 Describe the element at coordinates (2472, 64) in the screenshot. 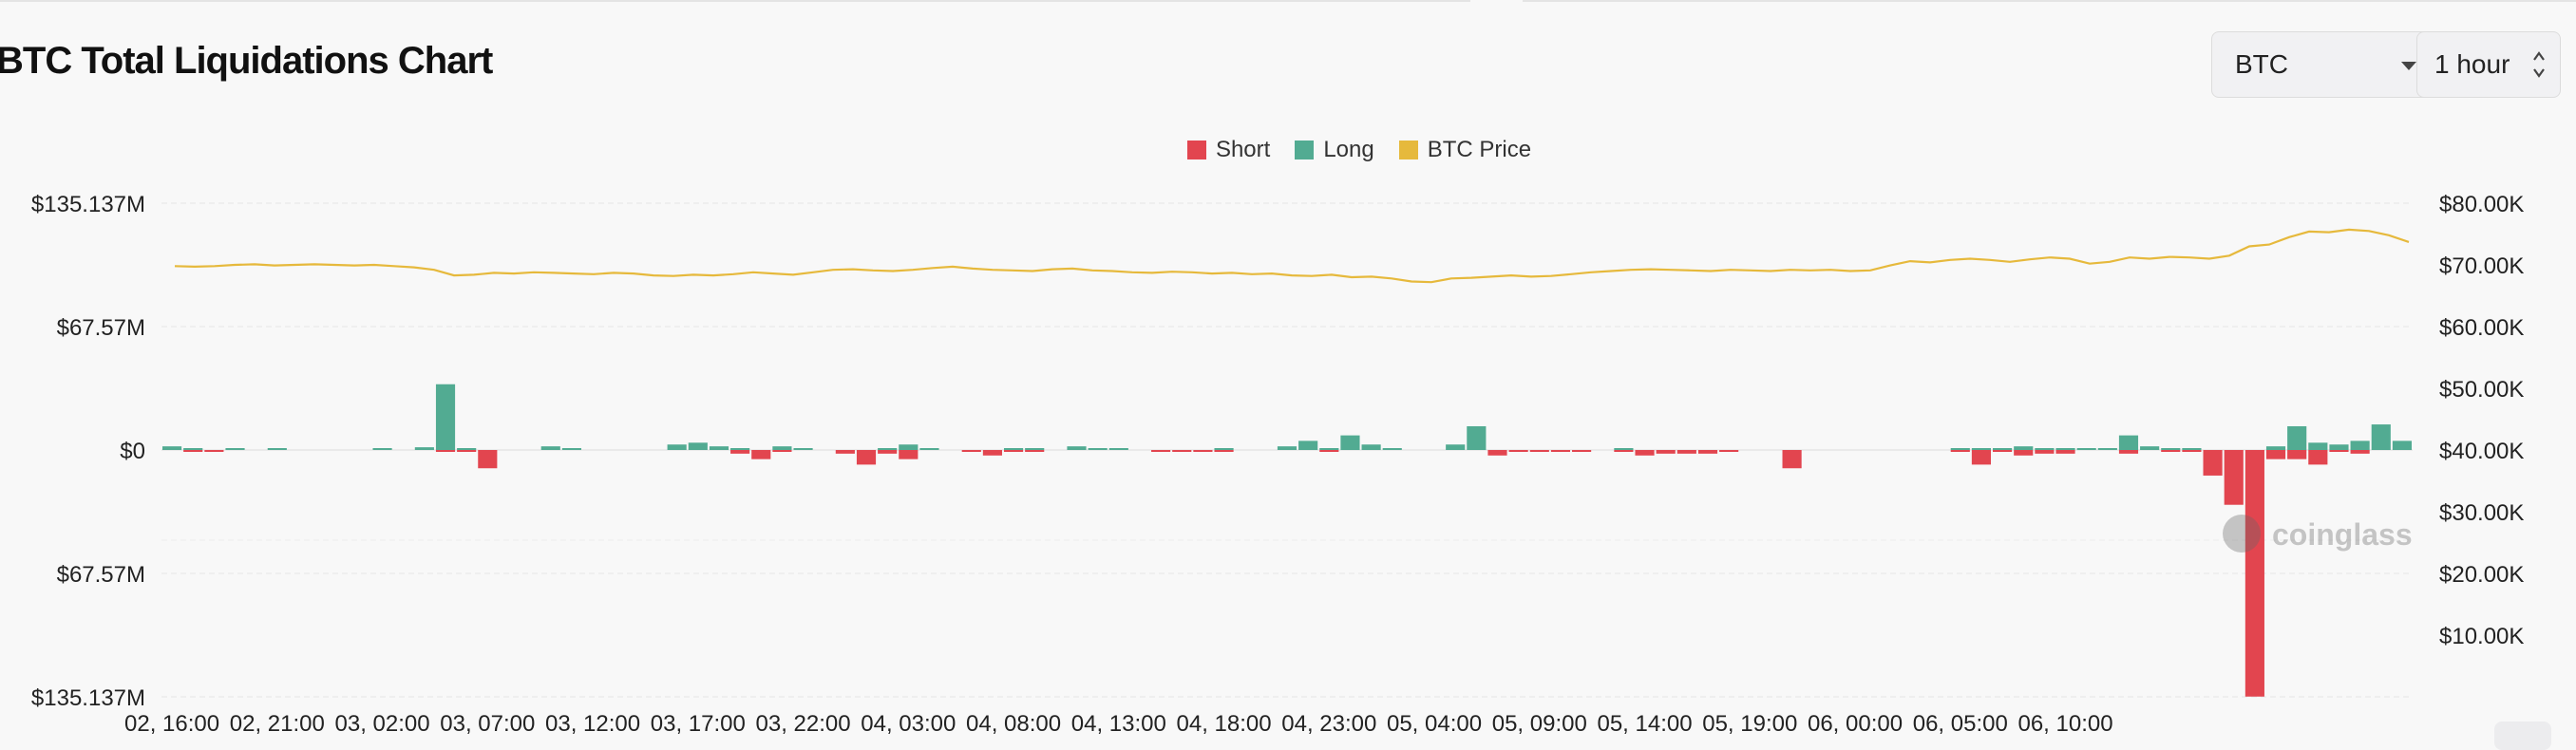

I see `interval-select-value: 1 hour` at that location.